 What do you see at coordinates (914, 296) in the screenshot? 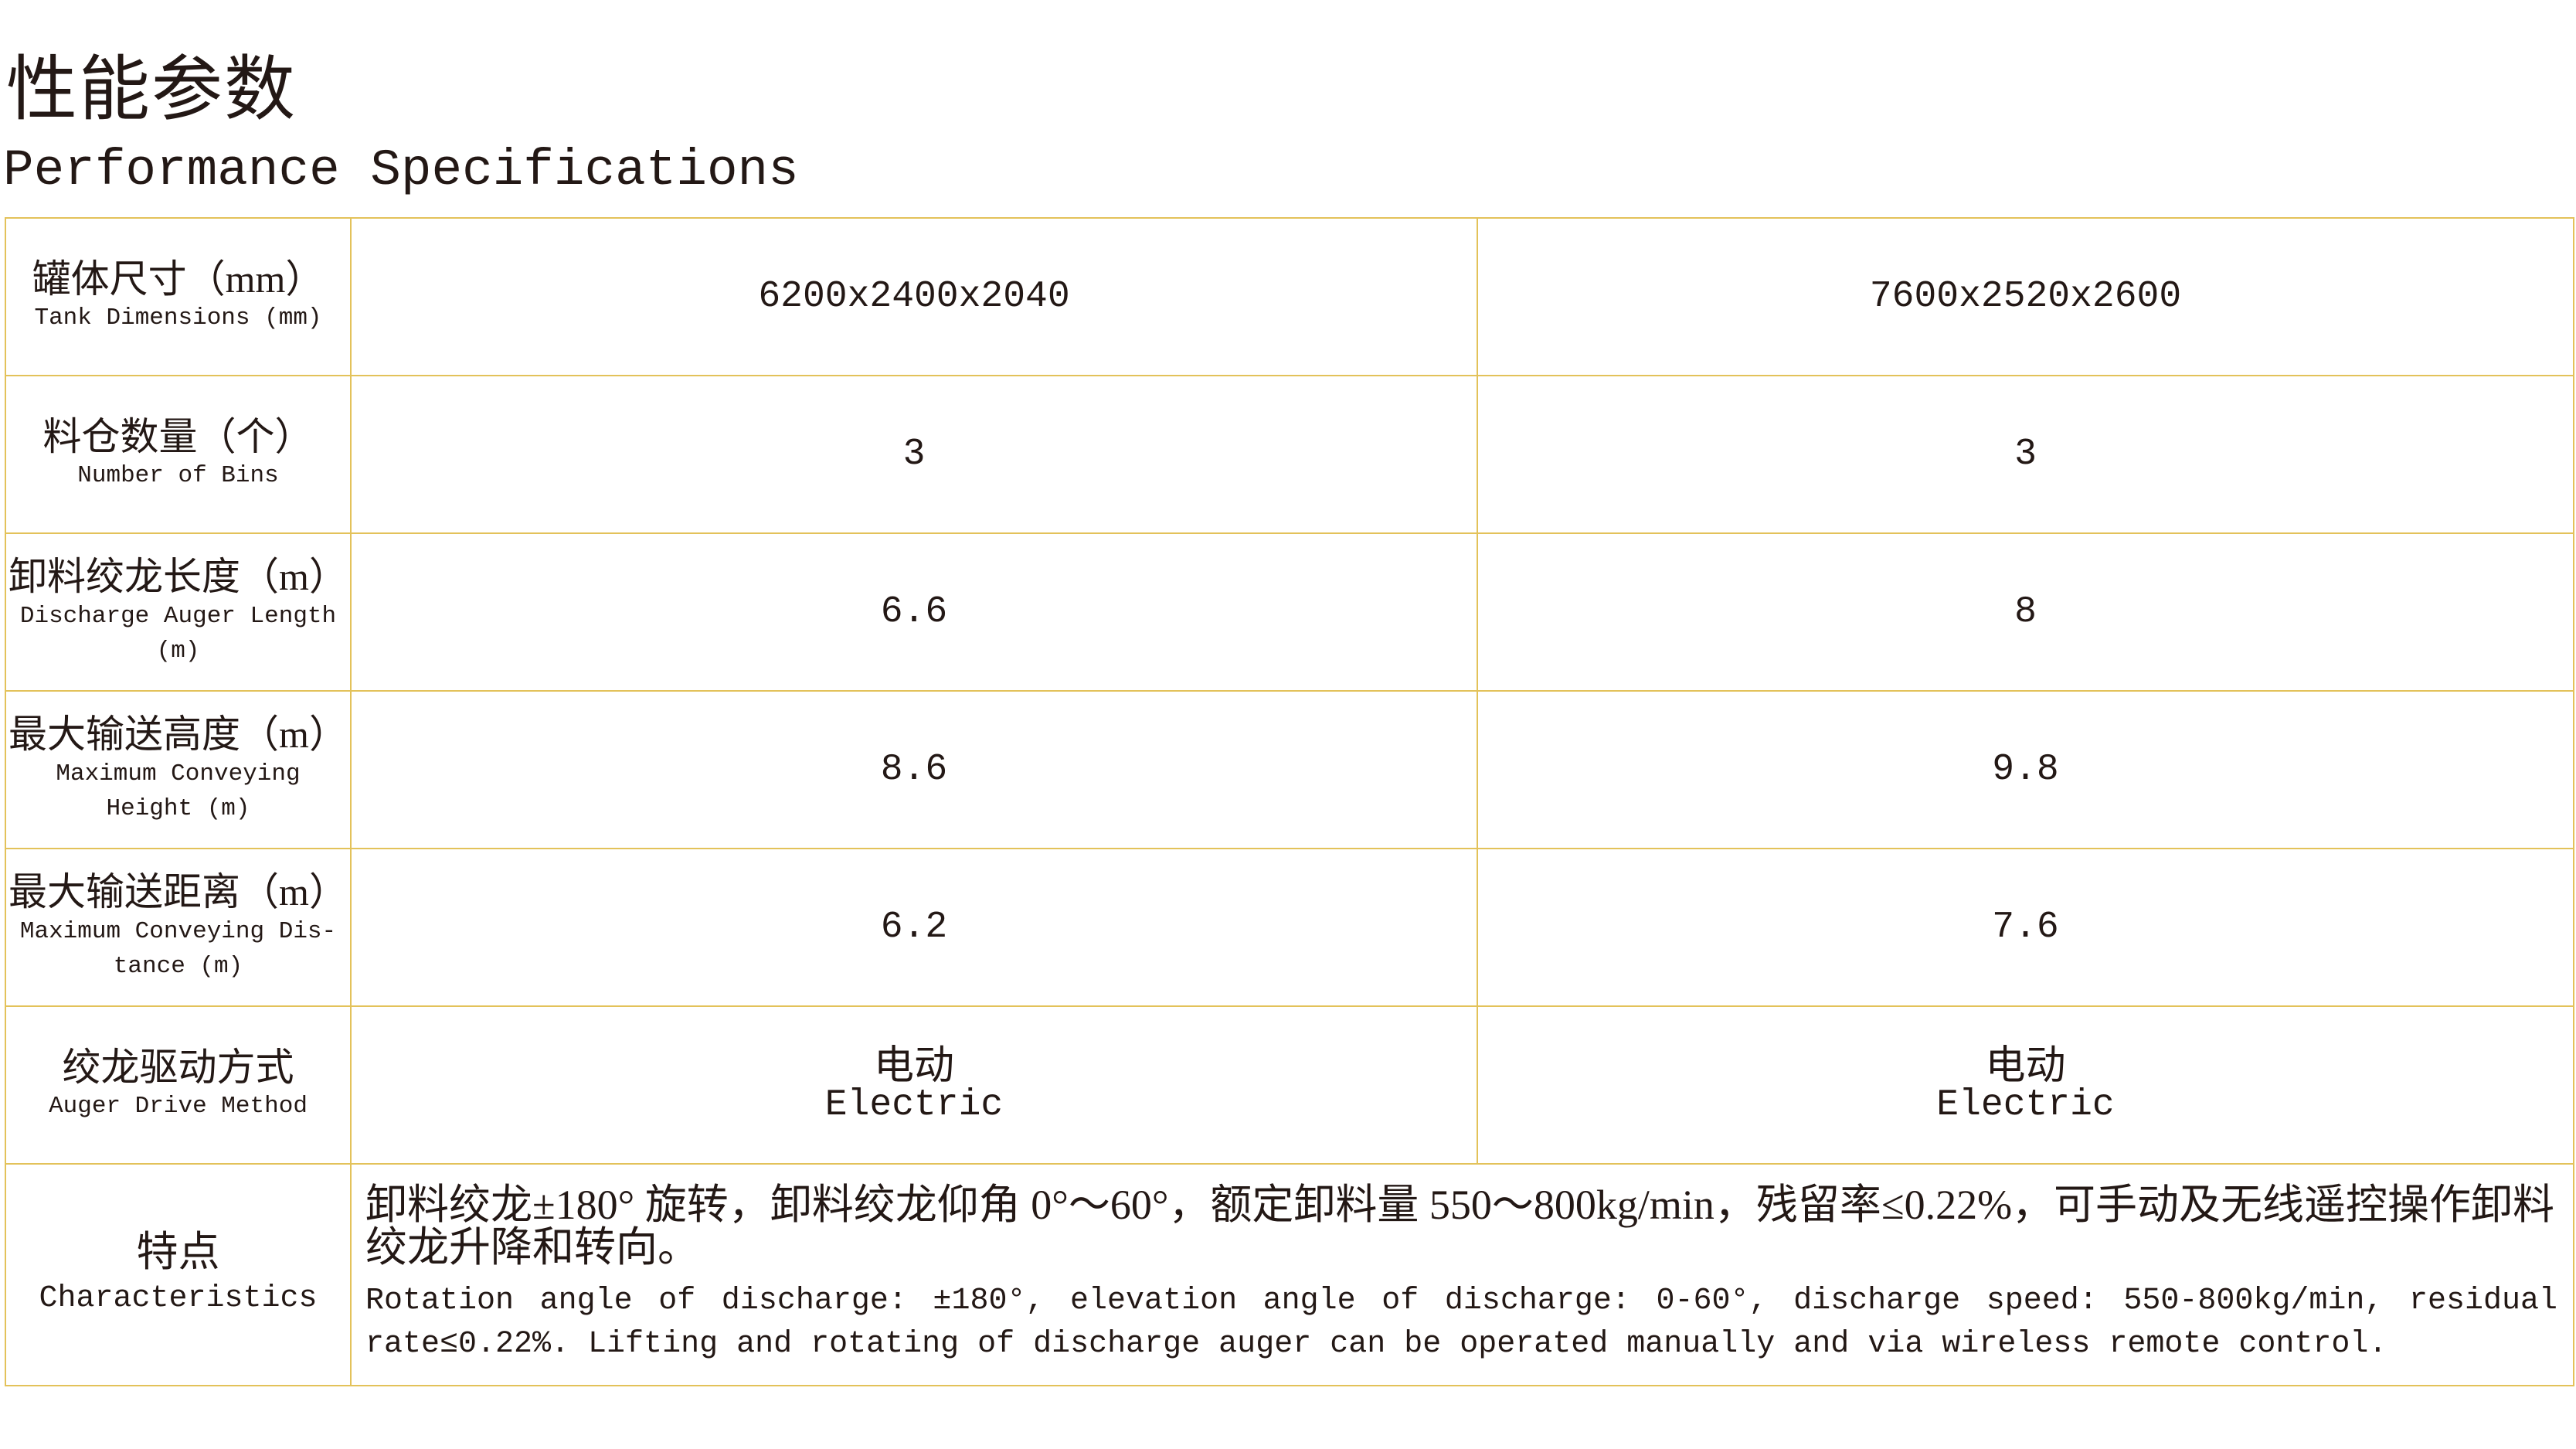
I see `value-cell: 6200x2400x2040` at bounding box center [914, 296].